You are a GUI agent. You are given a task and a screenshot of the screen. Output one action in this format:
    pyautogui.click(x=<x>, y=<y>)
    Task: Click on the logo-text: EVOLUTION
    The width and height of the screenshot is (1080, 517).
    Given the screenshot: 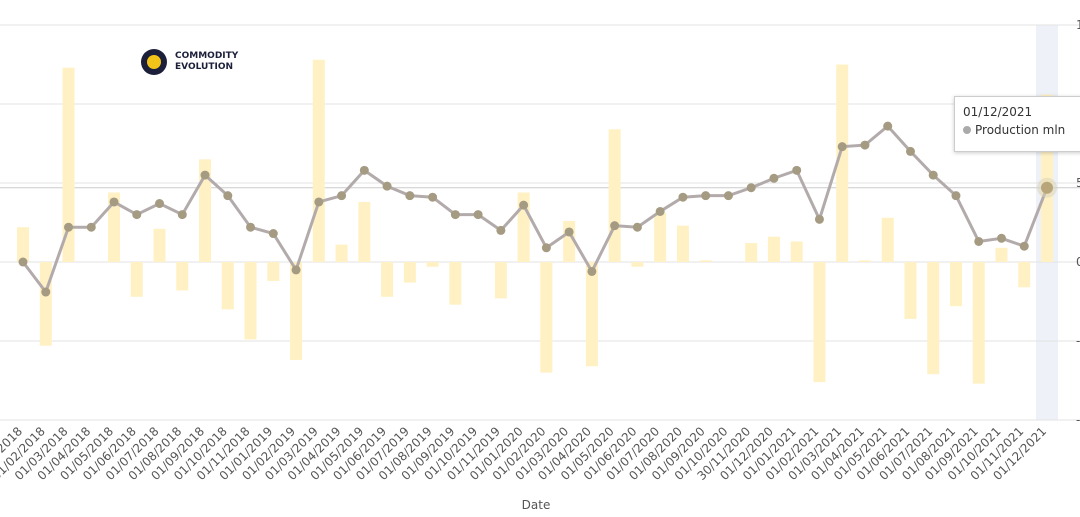 What is the action you would take?
    pyautogui.click(x=204, y=67)
    